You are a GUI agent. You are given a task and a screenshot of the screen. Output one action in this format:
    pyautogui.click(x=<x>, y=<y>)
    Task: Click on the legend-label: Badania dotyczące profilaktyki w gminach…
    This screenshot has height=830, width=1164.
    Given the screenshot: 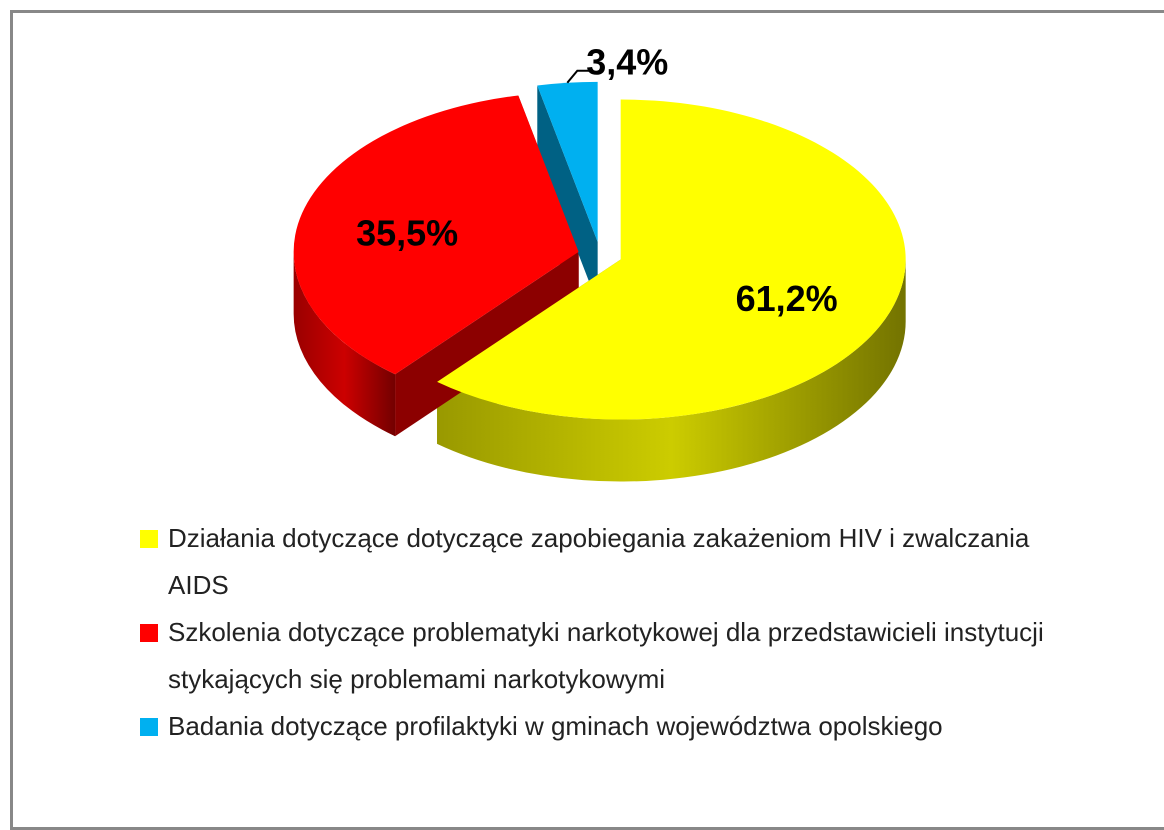 What is the action you would take?
    pyautogui.click(x=555, y=726)
    